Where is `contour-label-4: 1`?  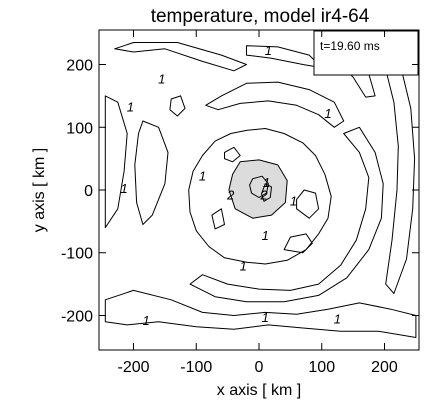
contour-label-4: 1 is located at coordinates (202, 176).